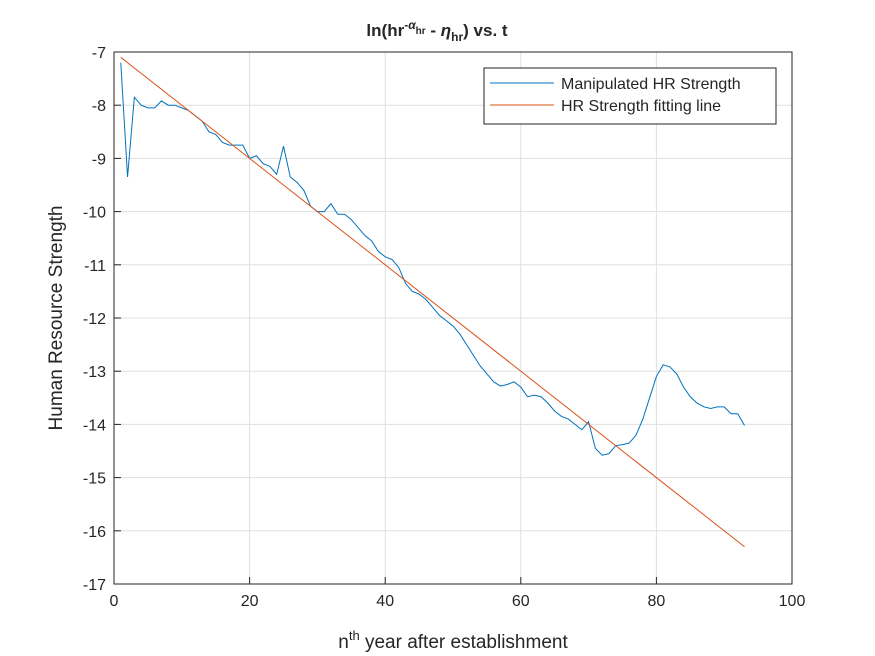 This screenshot has width=875, height=656. I want to click on y-tick-label: -17, so click(94, 585).